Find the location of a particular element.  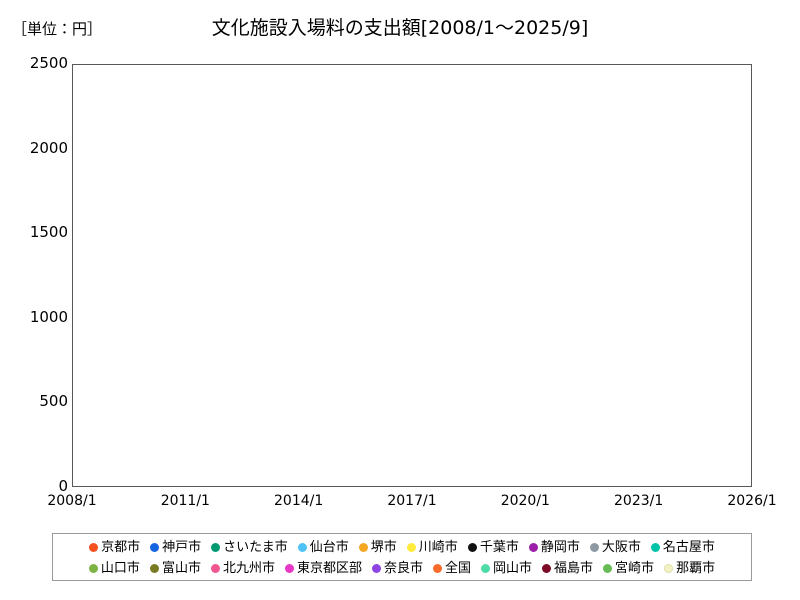

x-axis-tick-label: 2026/1 is located at coordinates (752, 501).